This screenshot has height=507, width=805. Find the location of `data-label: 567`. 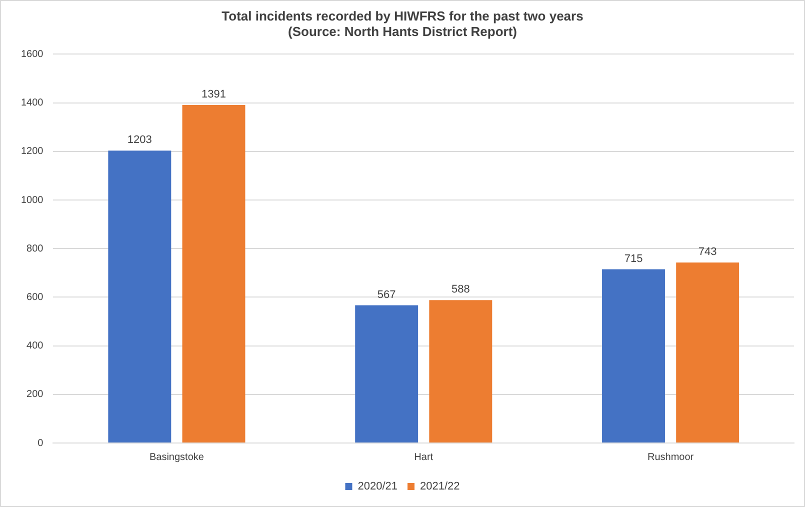

data-label: 567 is located at coordinates (386, 294).